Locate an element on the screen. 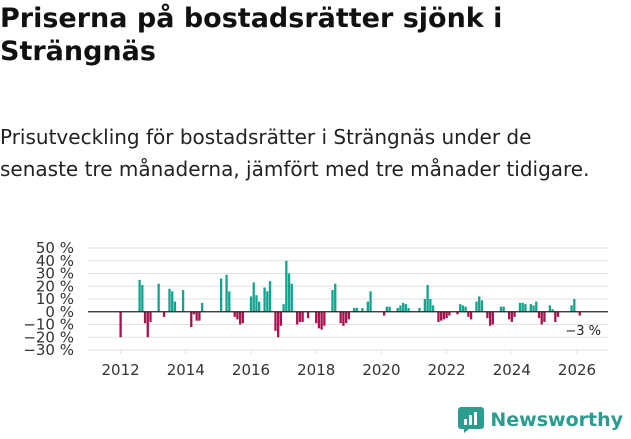 This screenshot has height=439, width=631. bars is located at coordinates (350, 299).